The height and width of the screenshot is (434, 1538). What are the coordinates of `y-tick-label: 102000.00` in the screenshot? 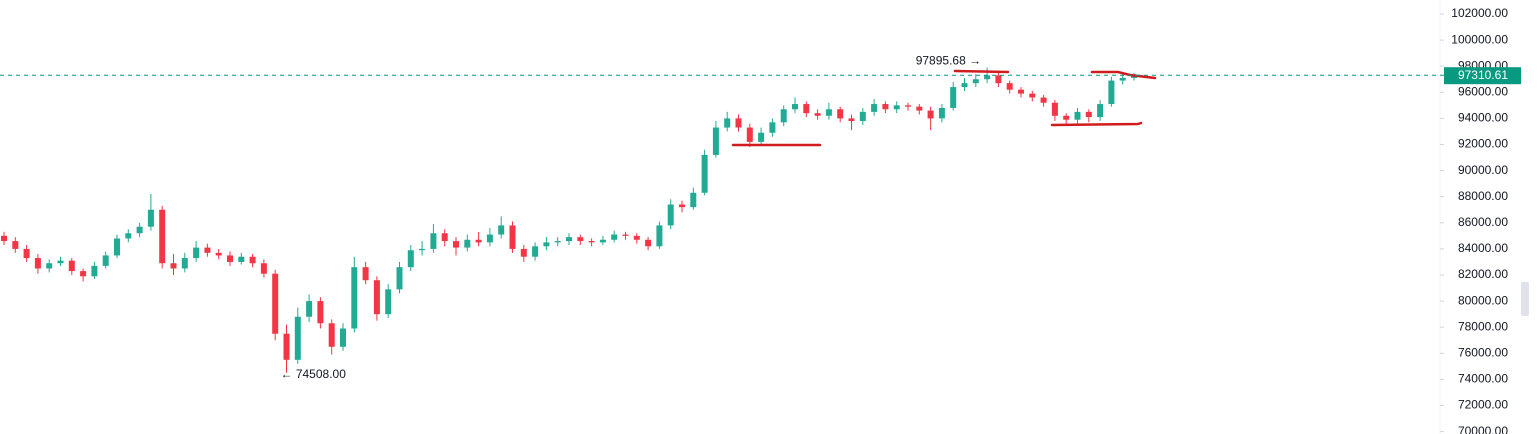 It's located at (1479, 13).